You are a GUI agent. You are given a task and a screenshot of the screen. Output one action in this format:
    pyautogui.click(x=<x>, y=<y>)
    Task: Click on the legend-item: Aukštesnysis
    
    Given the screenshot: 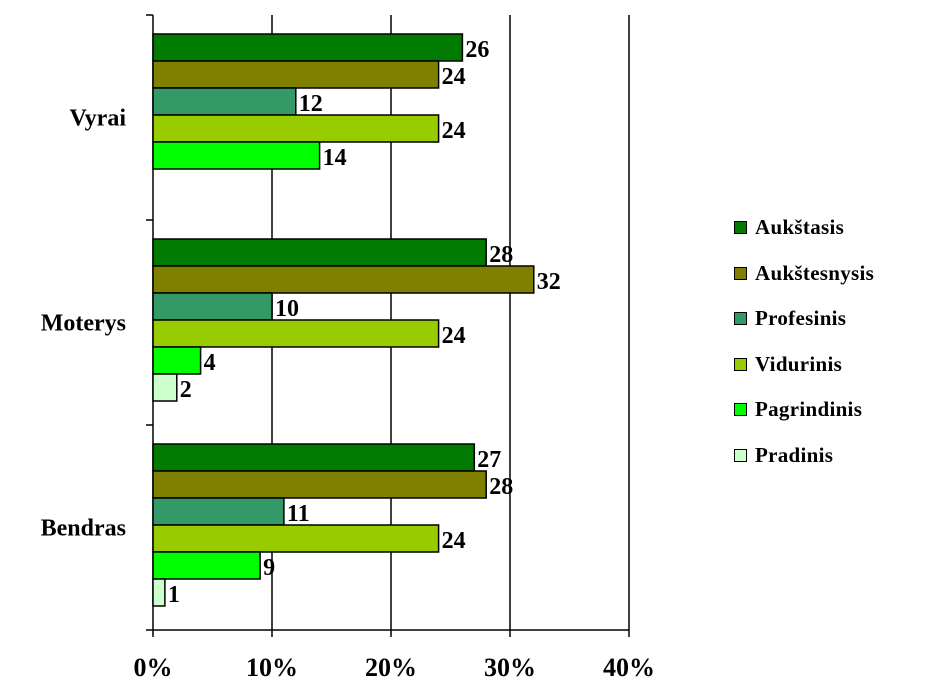 What is the action you would take?
    pyautogui.click(x=804, y=274)
    